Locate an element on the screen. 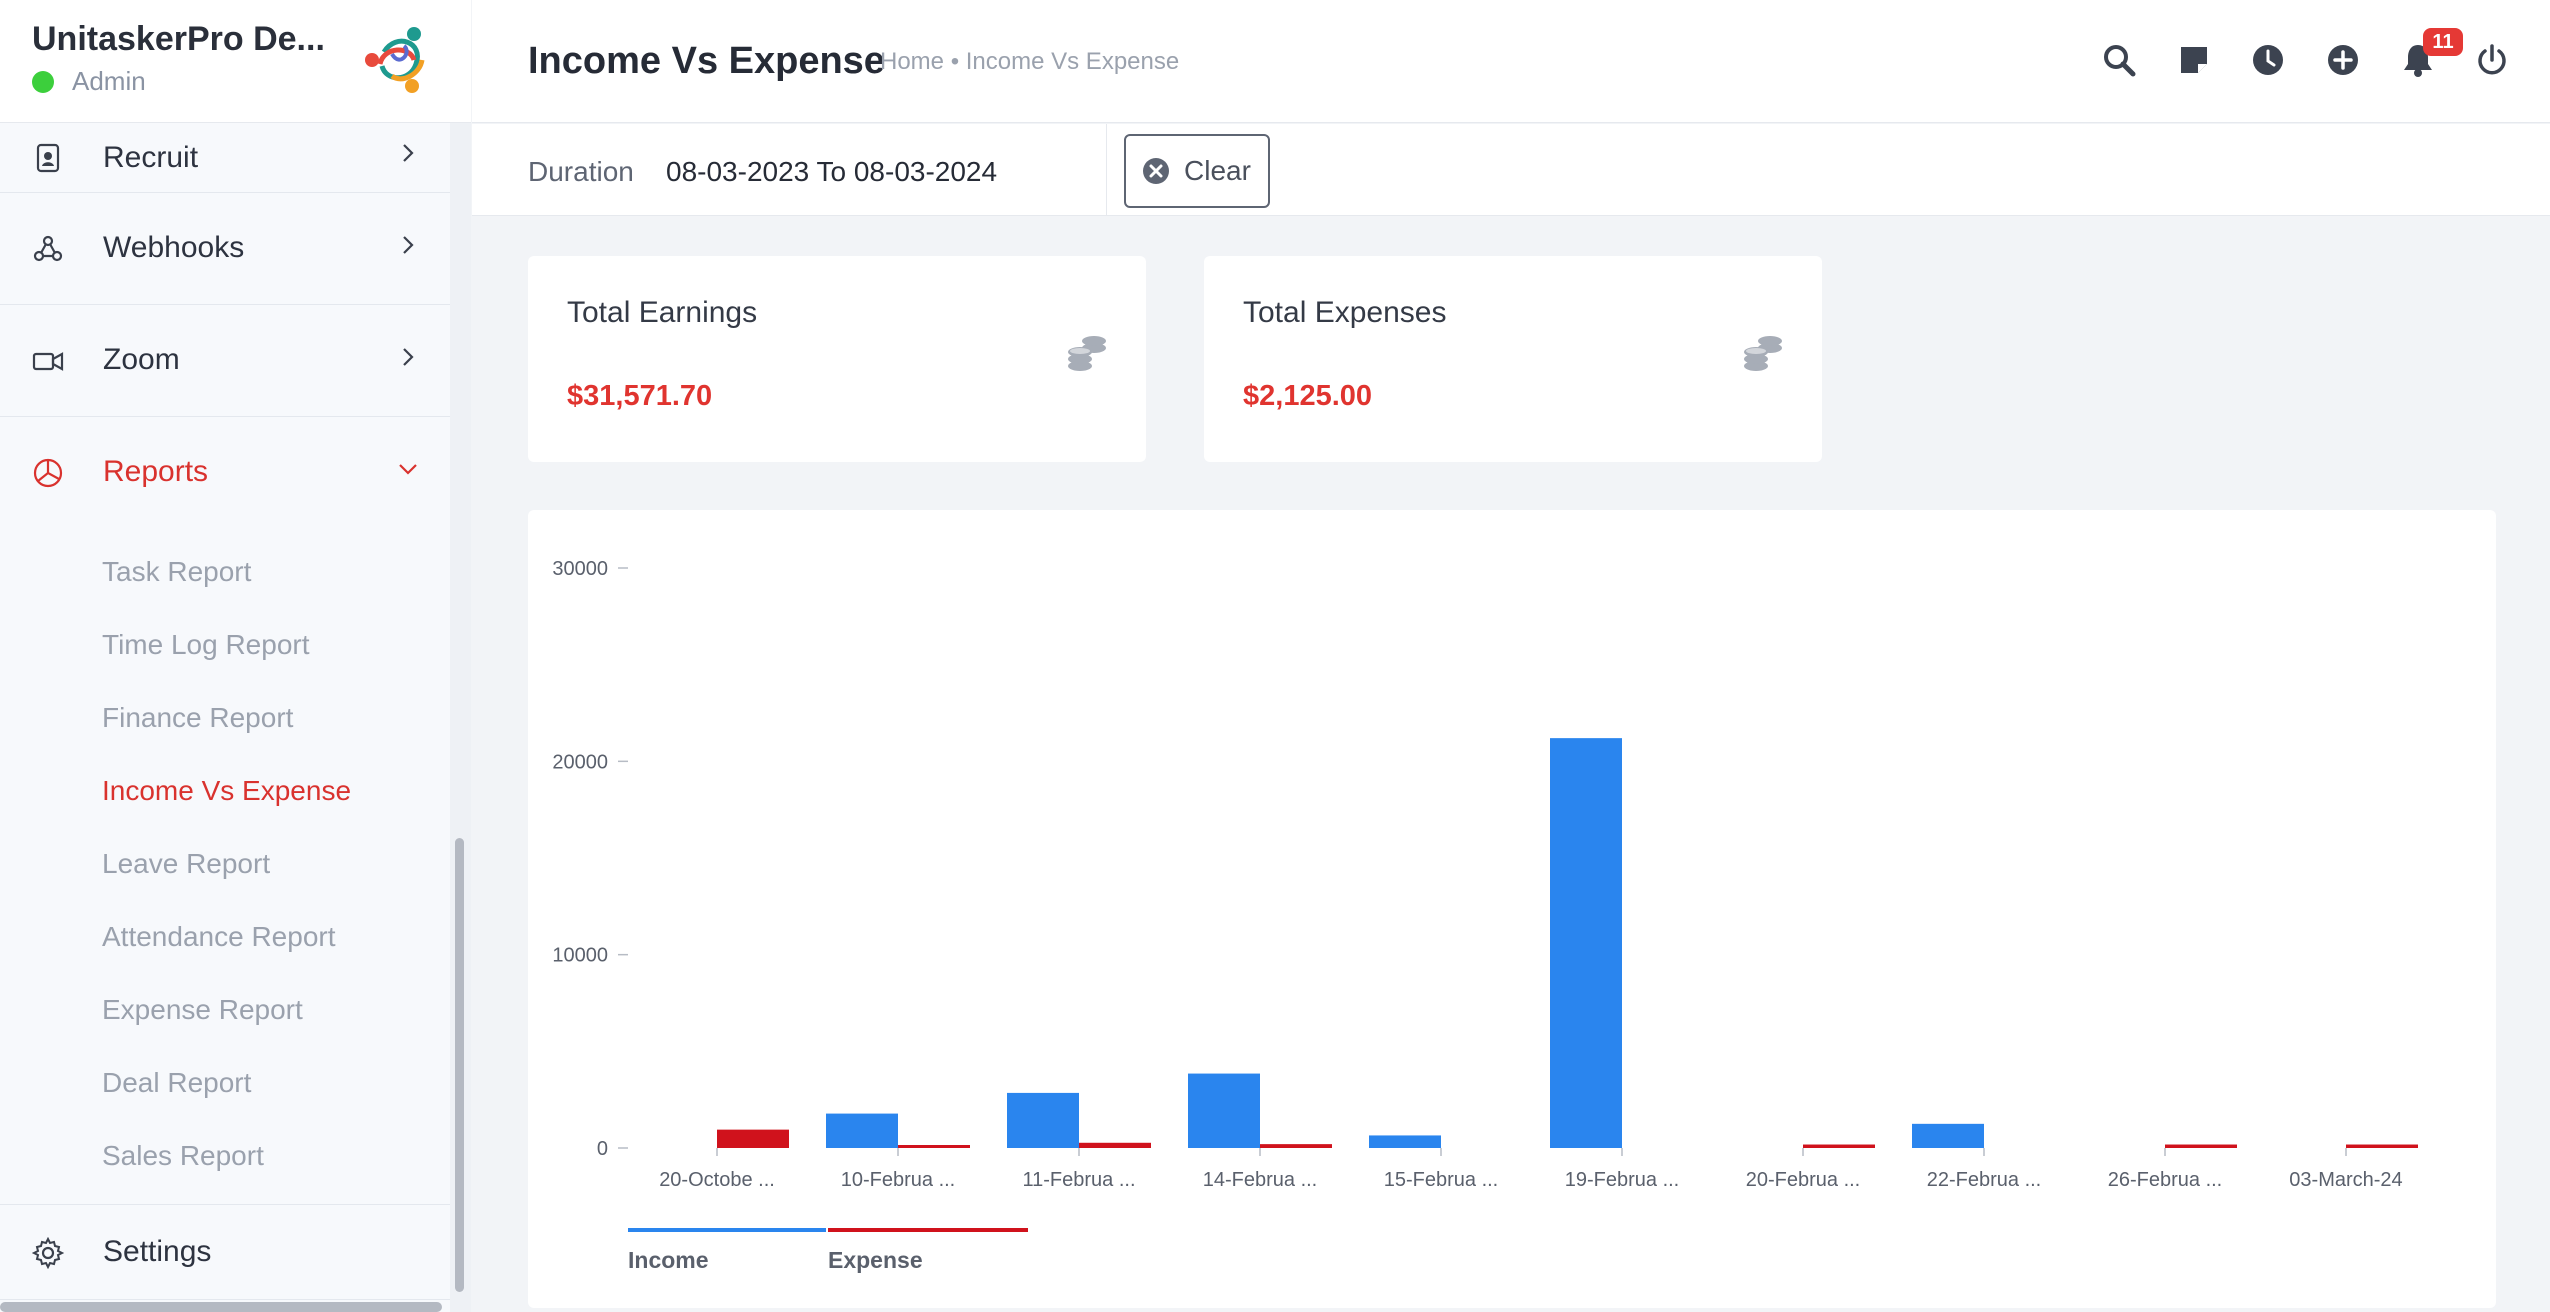  total-expenses-card: Total Expenses $2,125.00 is located at coordinates (1513, 359).